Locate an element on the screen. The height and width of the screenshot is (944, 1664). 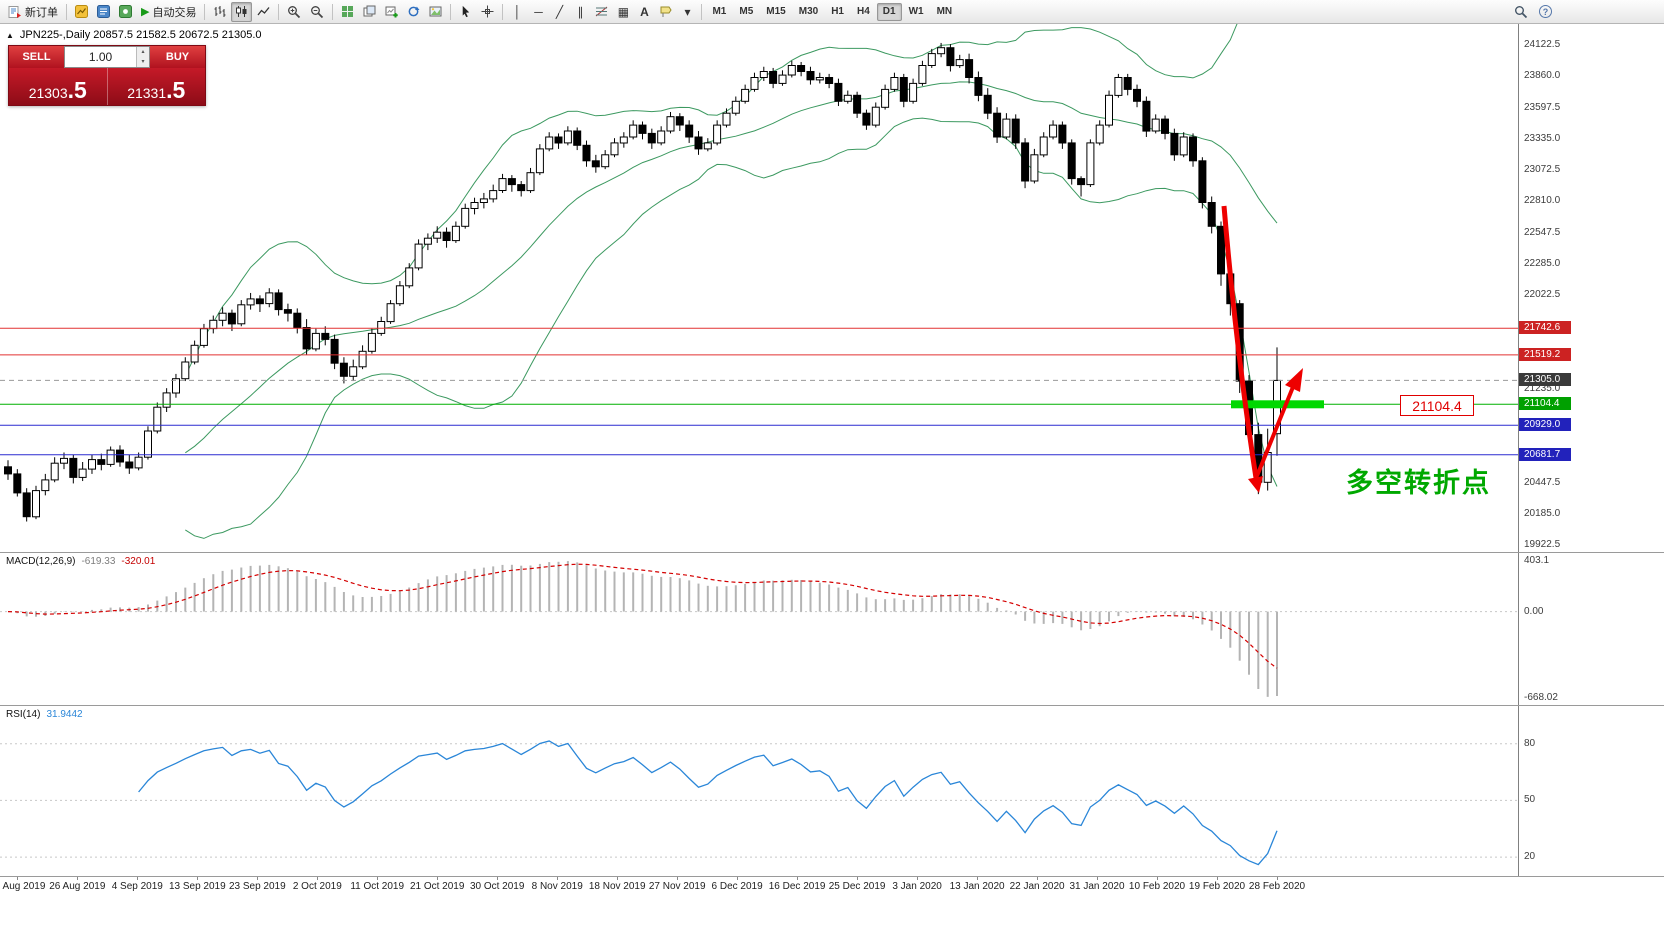
support-price-label: 21104.4 is located at coordinates (1437, 405).